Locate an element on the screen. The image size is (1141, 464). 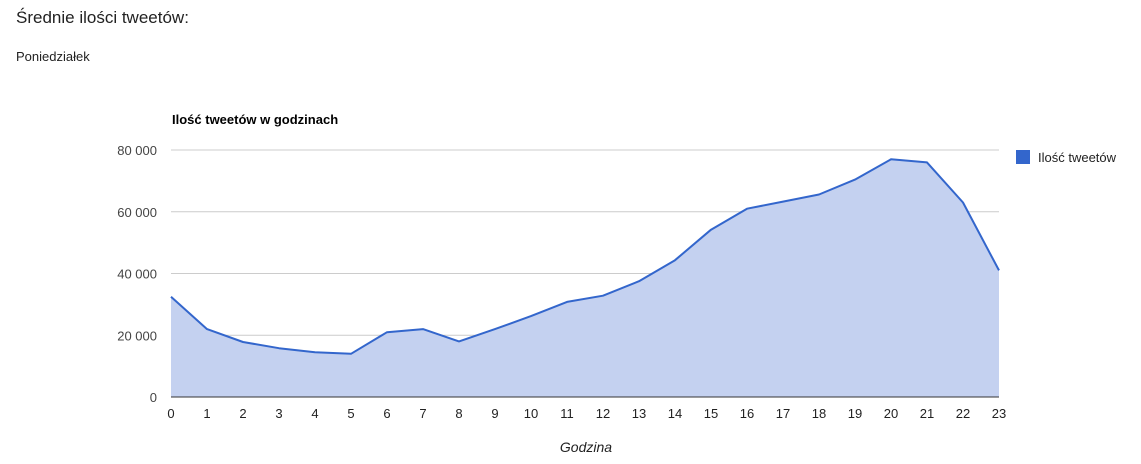
chart-title: Ilość tweetów w godzinach is located at coordinates (255, 119).